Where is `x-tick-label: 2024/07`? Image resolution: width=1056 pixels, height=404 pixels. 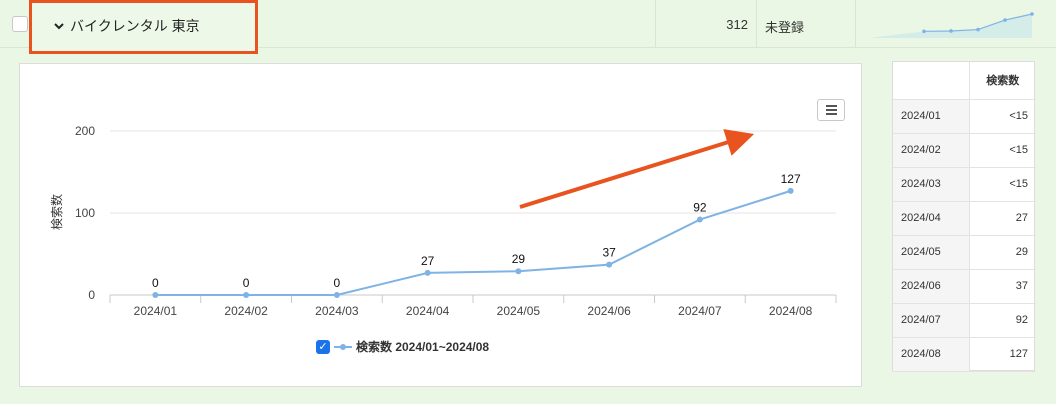 x-tick-label: 2024/07 is located at coordinates (700, 311).